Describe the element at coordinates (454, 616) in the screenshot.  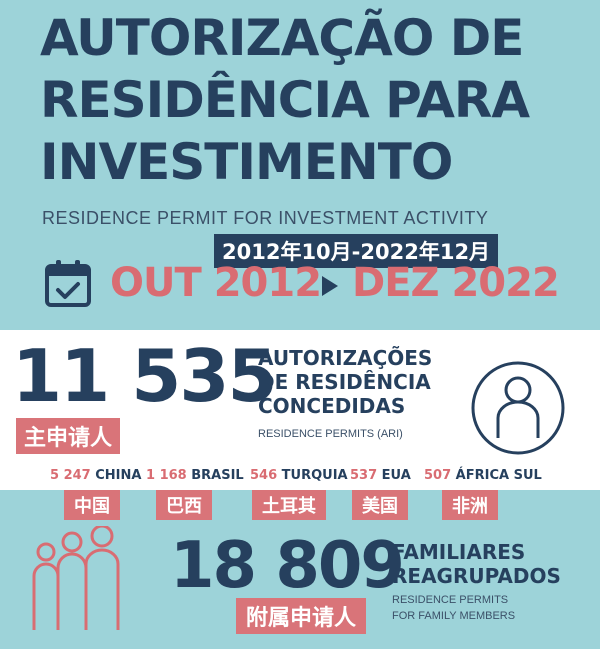
I see `family-subtitle-english-2: FOR FAMILY MEMBERS` at that location.